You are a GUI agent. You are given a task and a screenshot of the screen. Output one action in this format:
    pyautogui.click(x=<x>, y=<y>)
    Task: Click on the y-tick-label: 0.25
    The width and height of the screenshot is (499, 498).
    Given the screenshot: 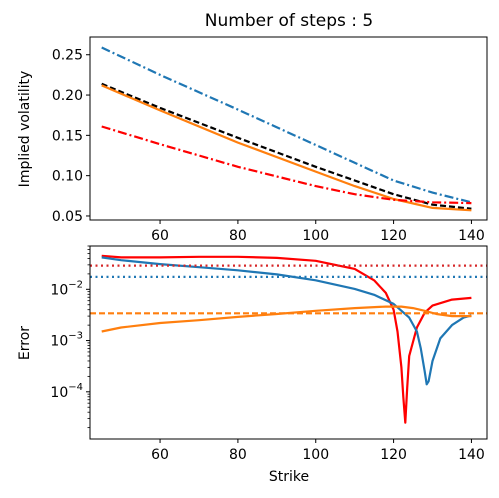 What is the action you would take?
    pyautogui.click(x=67, y=56)
    